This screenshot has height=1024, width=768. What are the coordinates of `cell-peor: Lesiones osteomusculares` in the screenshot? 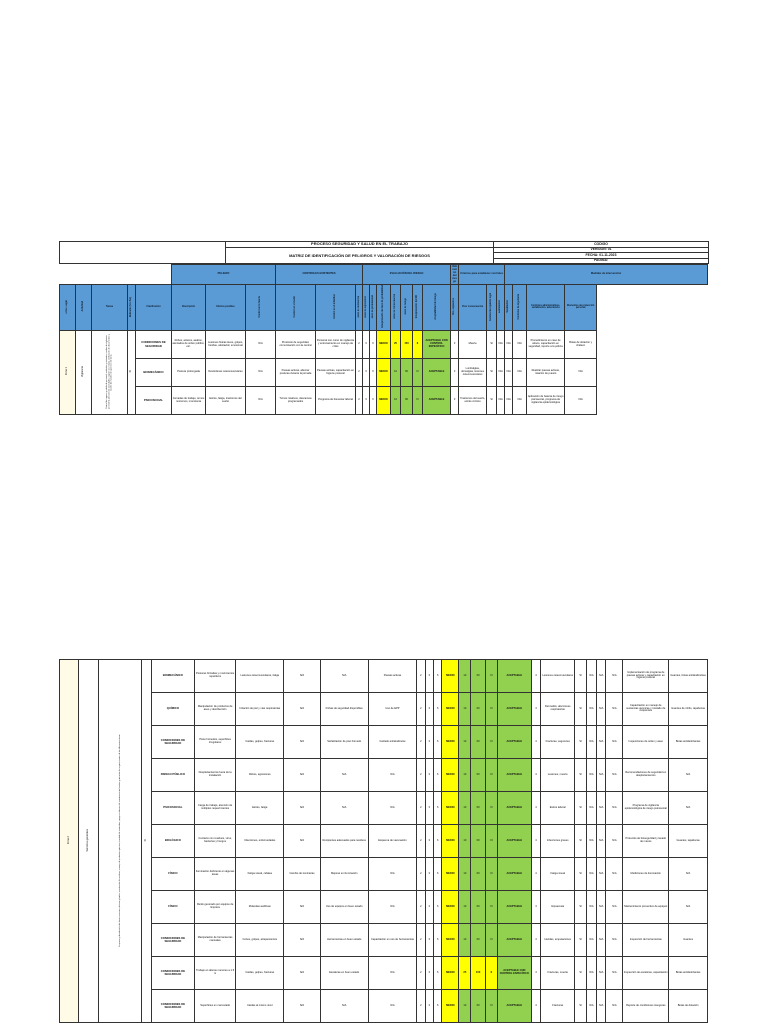 It's located at (558, 676).